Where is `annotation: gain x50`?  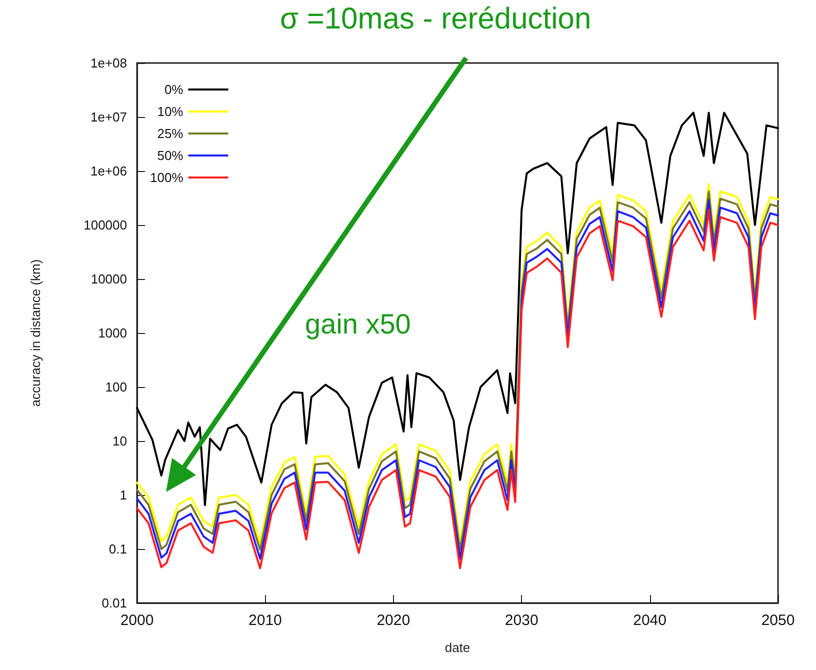
annotation: gain x50 is located at coordinates (358, 324).